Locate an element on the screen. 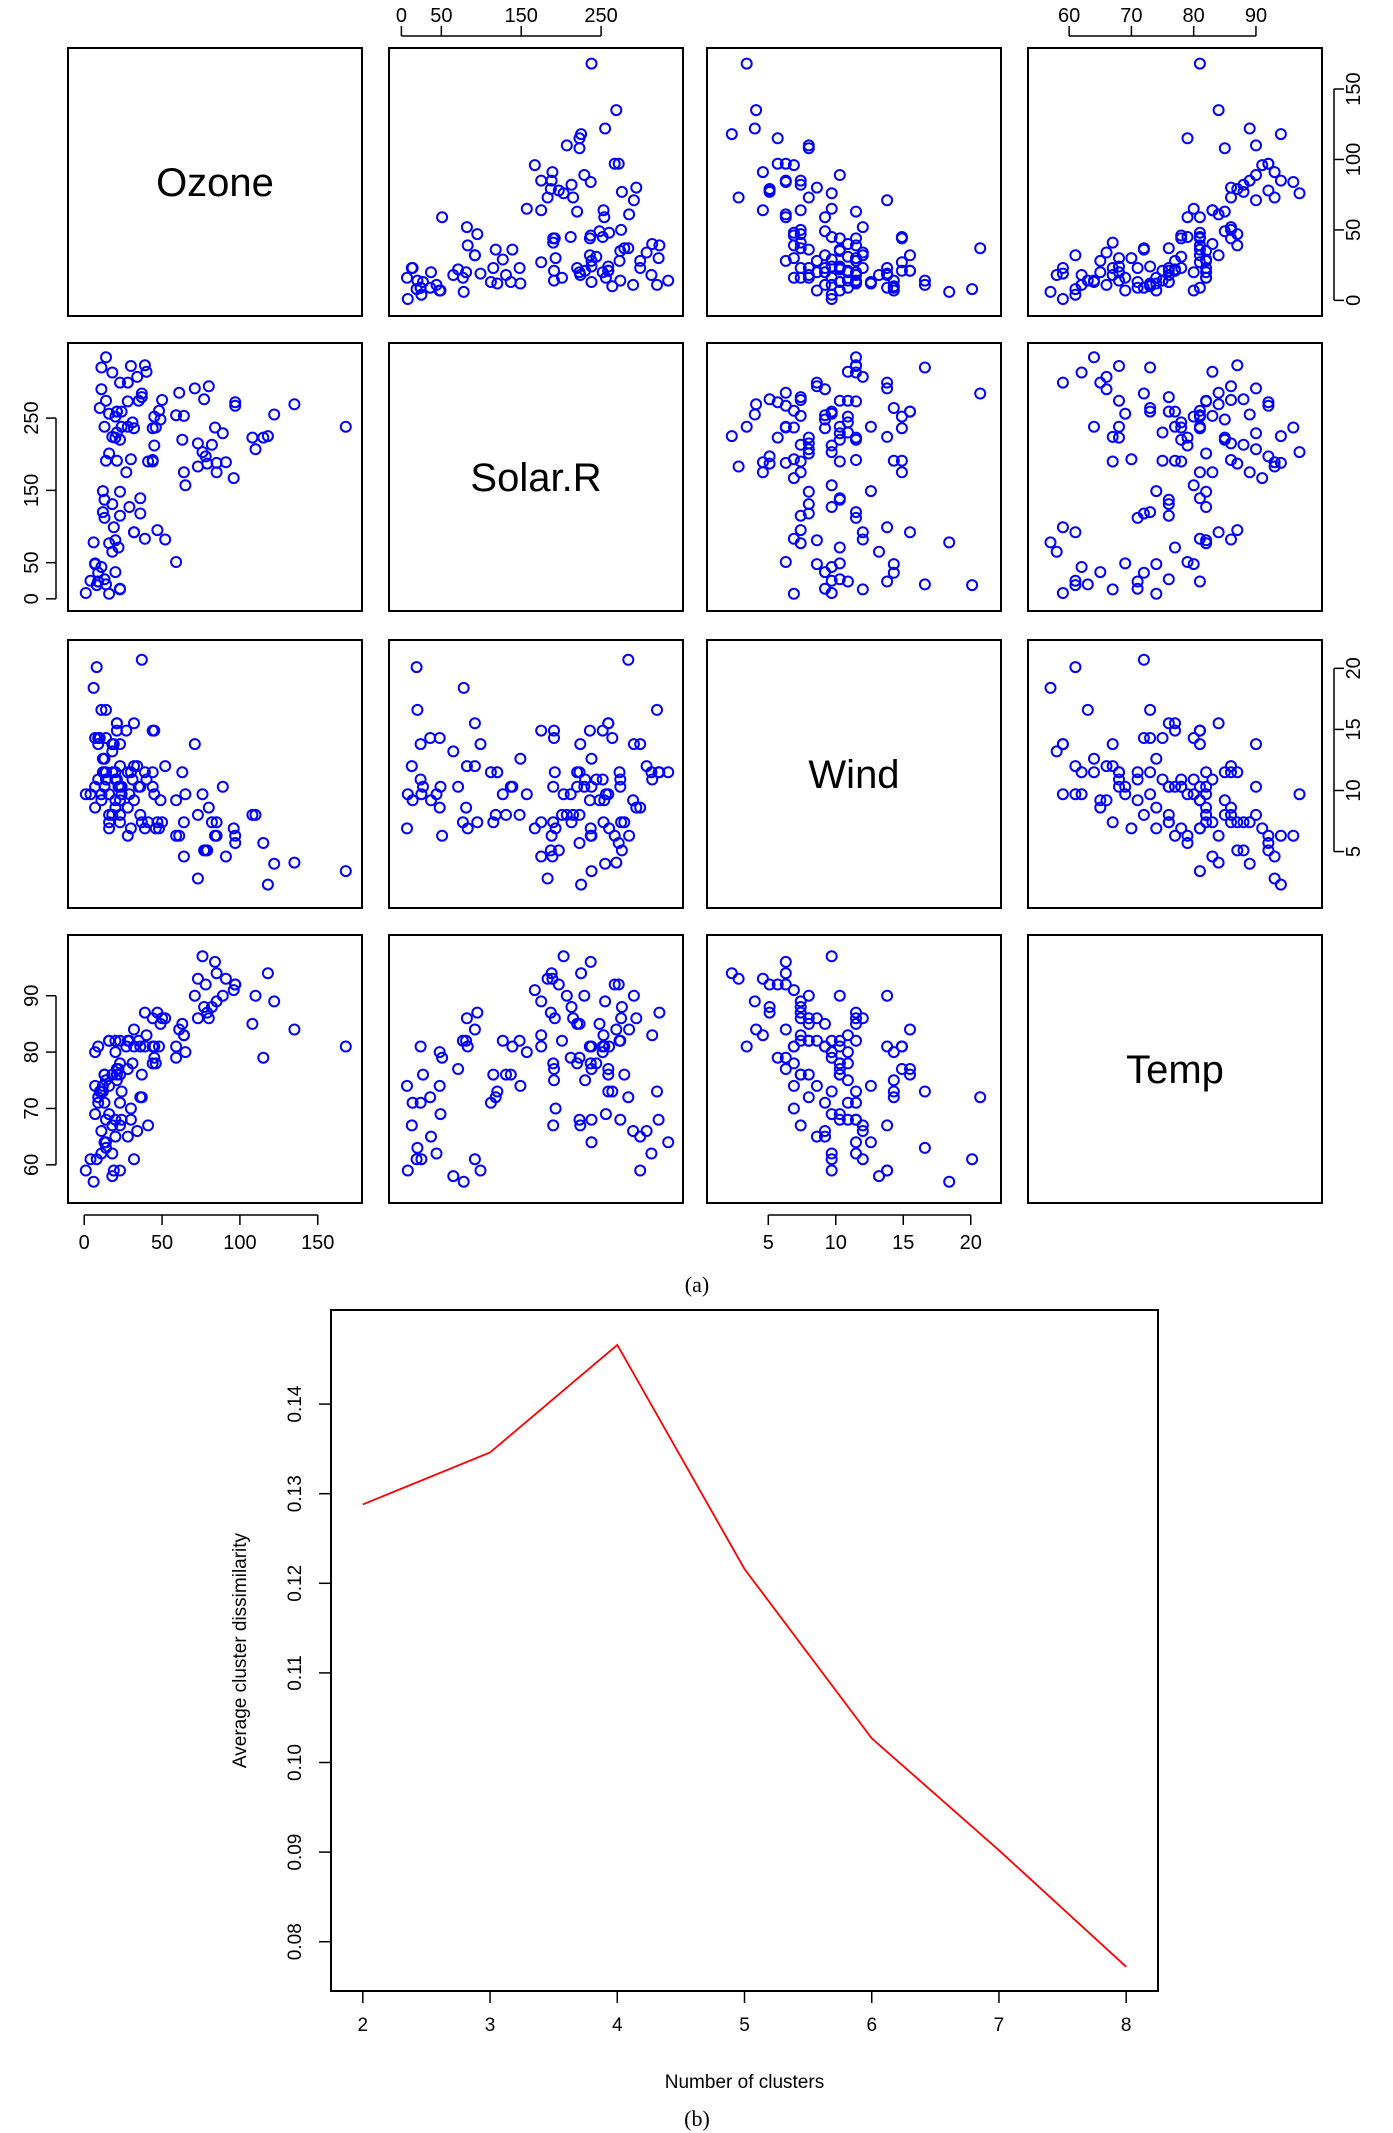  panel-ozone-vs-wind-frame is located at coordinates (854, 182).